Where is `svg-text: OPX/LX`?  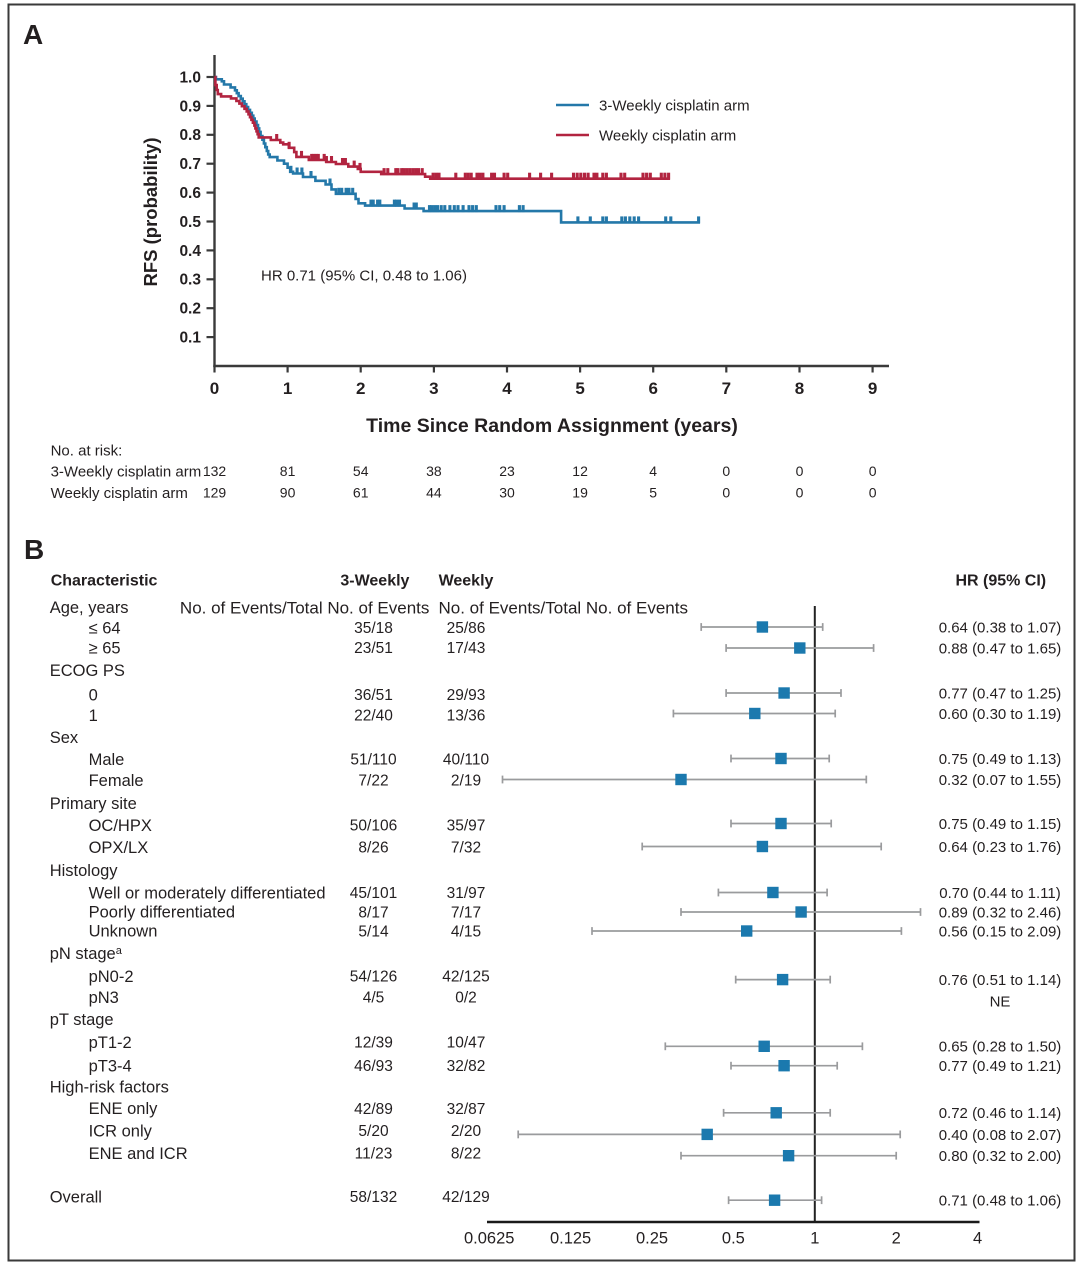 svg-text: OPX/LX is located at coordinates (119, 848).